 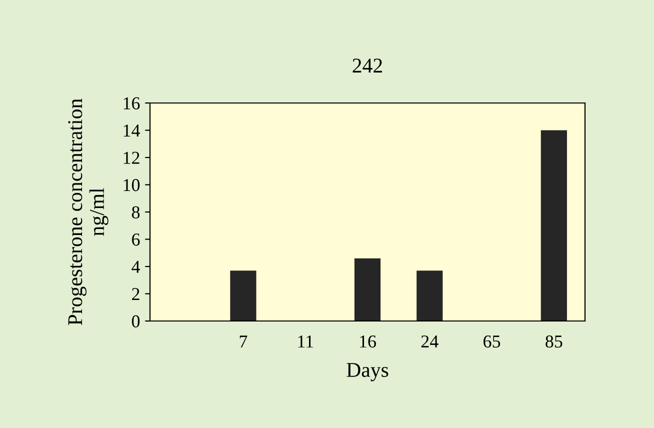 What do you see at coordinates (136, 294) in the screenshot?
I see `y-tick-label: 2` at bounding box center [136, 294].